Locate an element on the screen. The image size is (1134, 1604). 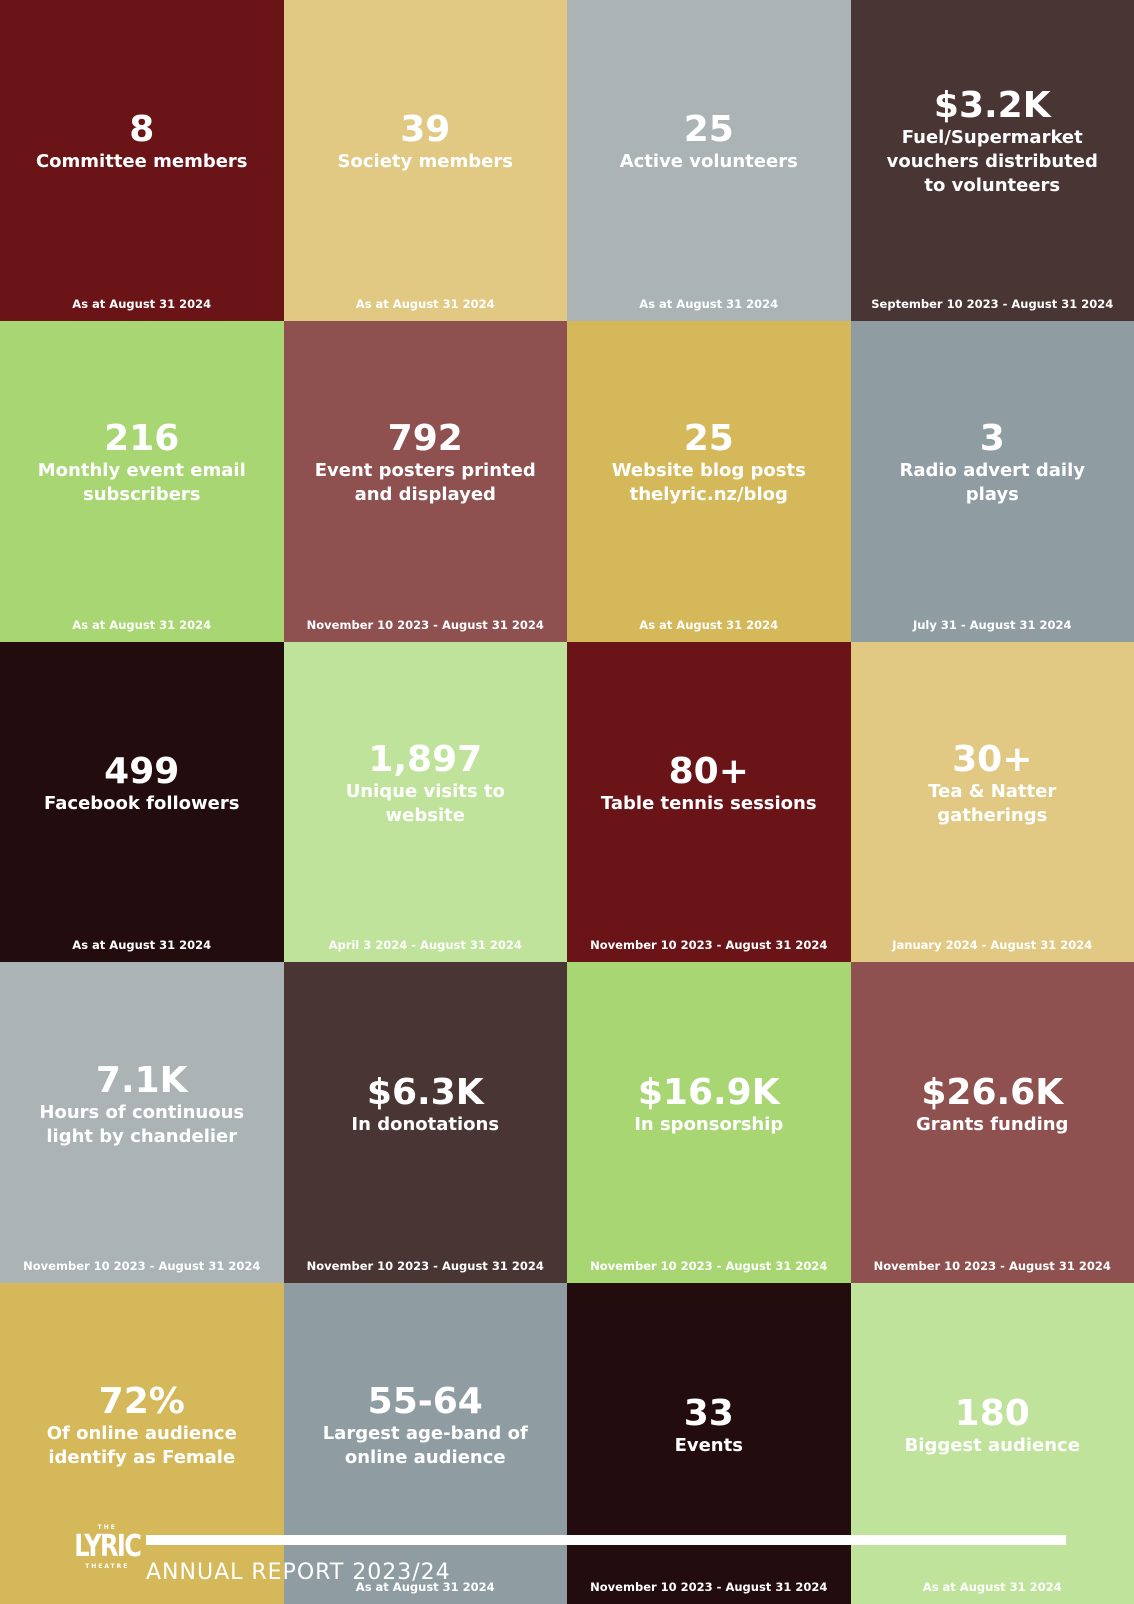
logo: THE LYRIC THEATRE is located at coordinates (107, 1547).